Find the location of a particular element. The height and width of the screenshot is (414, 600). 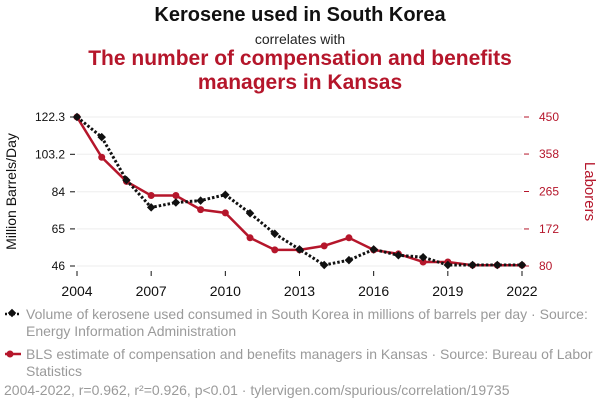

left-tick-label: 46 is located at coordinates (59, 266).